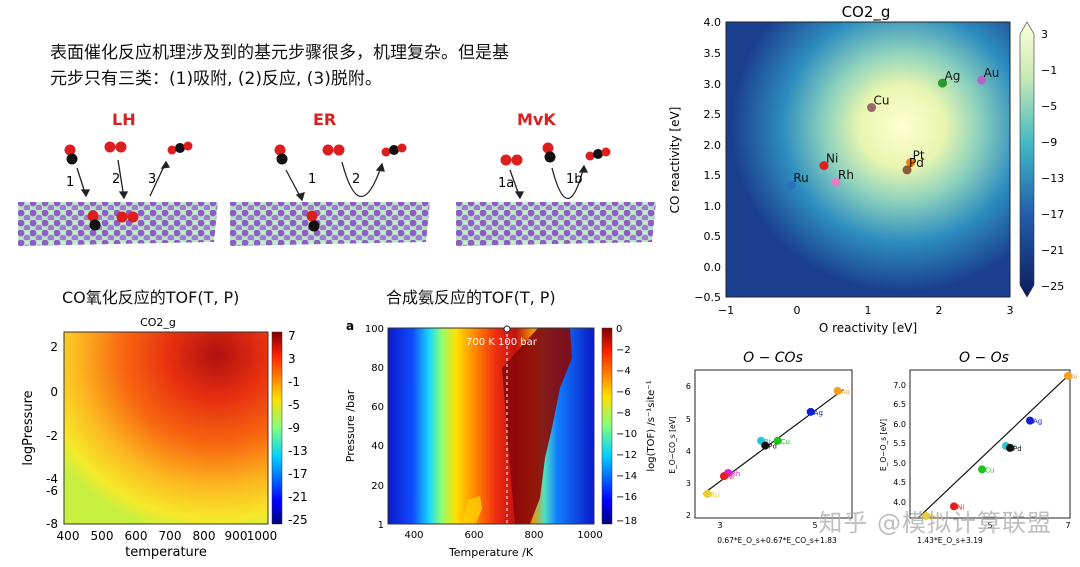 Image resolution: width=1080 pixels, height=567 pixels. Describe the element at coordinates (626, 497) in the screenshot. I see `nh3-cbar-tick: −16` at that location.